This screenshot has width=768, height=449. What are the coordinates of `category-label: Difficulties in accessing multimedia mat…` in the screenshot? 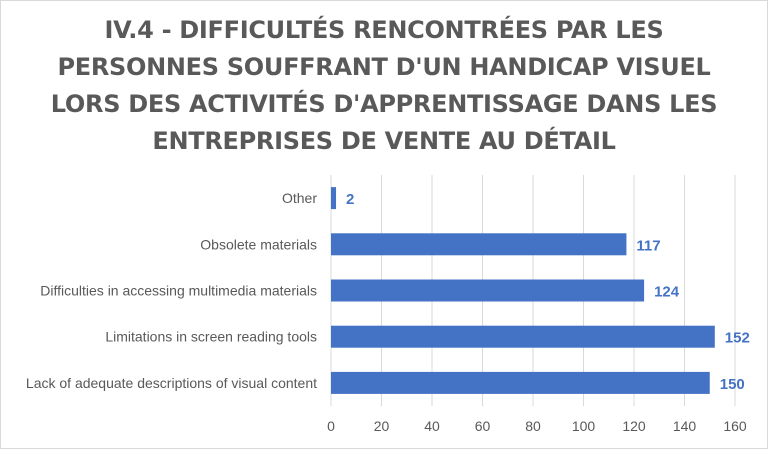 It's located at (178, 291).